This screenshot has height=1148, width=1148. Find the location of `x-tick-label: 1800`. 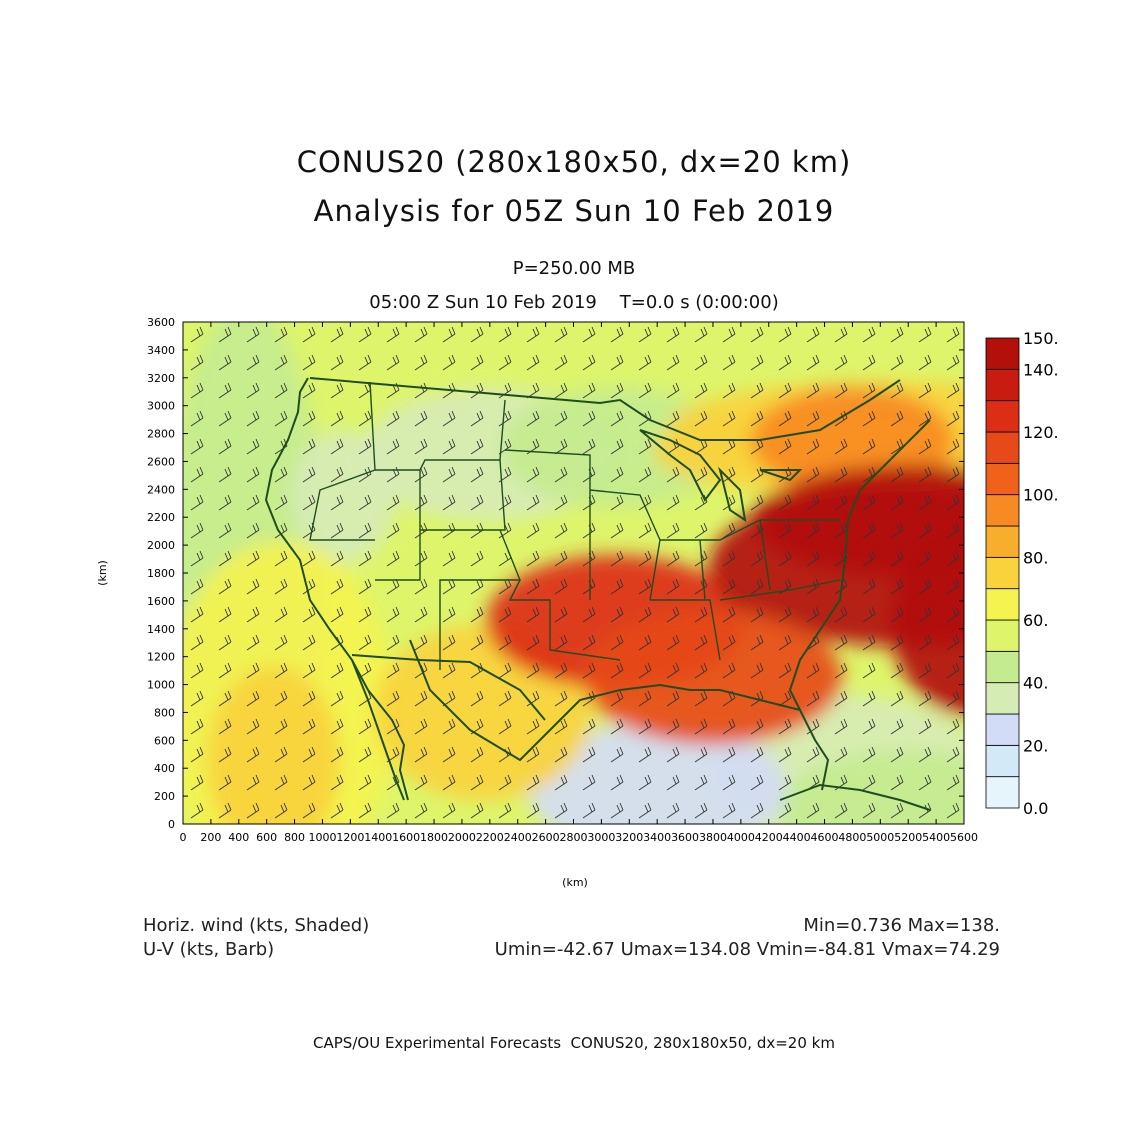

x-tick-label: 1800 is located at coordinates (434, 837).